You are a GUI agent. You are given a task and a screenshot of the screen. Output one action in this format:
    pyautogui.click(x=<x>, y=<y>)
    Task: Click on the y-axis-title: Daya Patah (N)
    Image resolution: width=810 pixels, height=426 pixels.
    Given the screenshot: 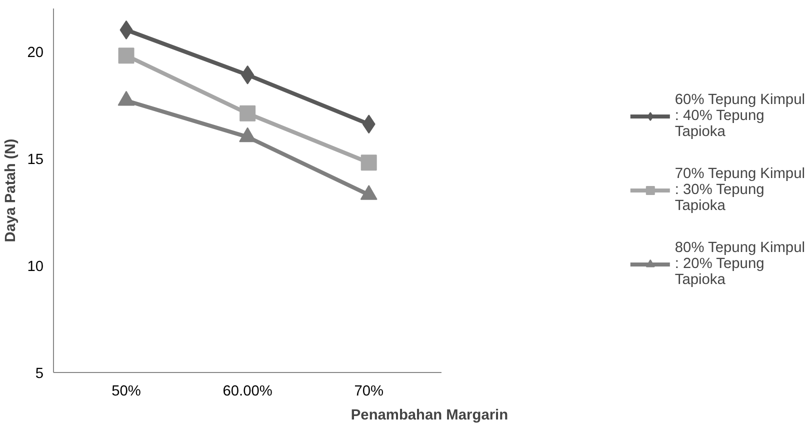 What is the action you would take?
    pyautogui.click(x=11, y=190)
    